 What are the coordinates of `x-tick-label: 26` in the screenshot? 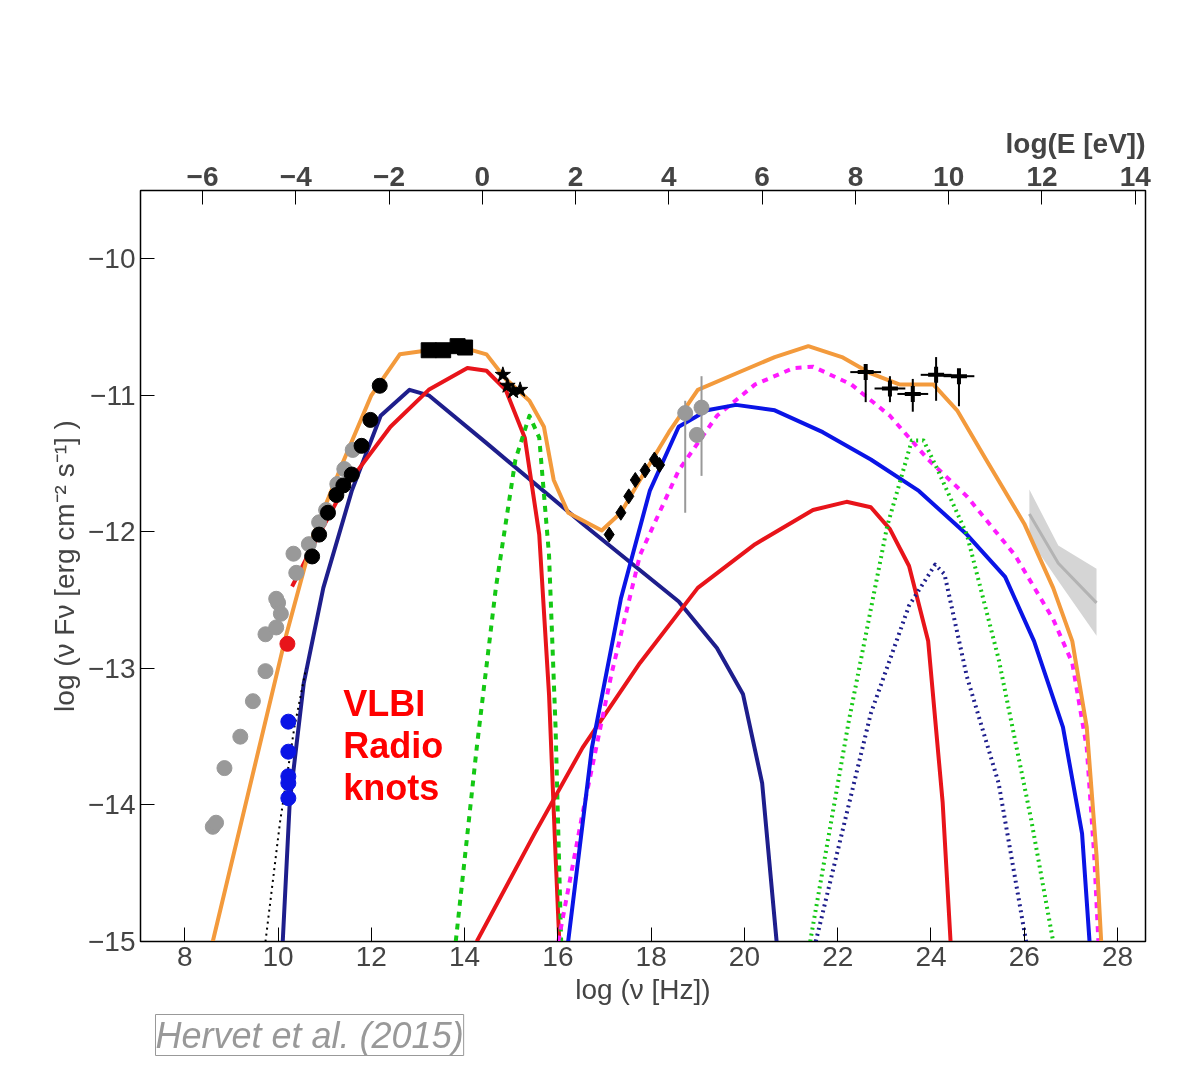 It's located at (1024, 956).